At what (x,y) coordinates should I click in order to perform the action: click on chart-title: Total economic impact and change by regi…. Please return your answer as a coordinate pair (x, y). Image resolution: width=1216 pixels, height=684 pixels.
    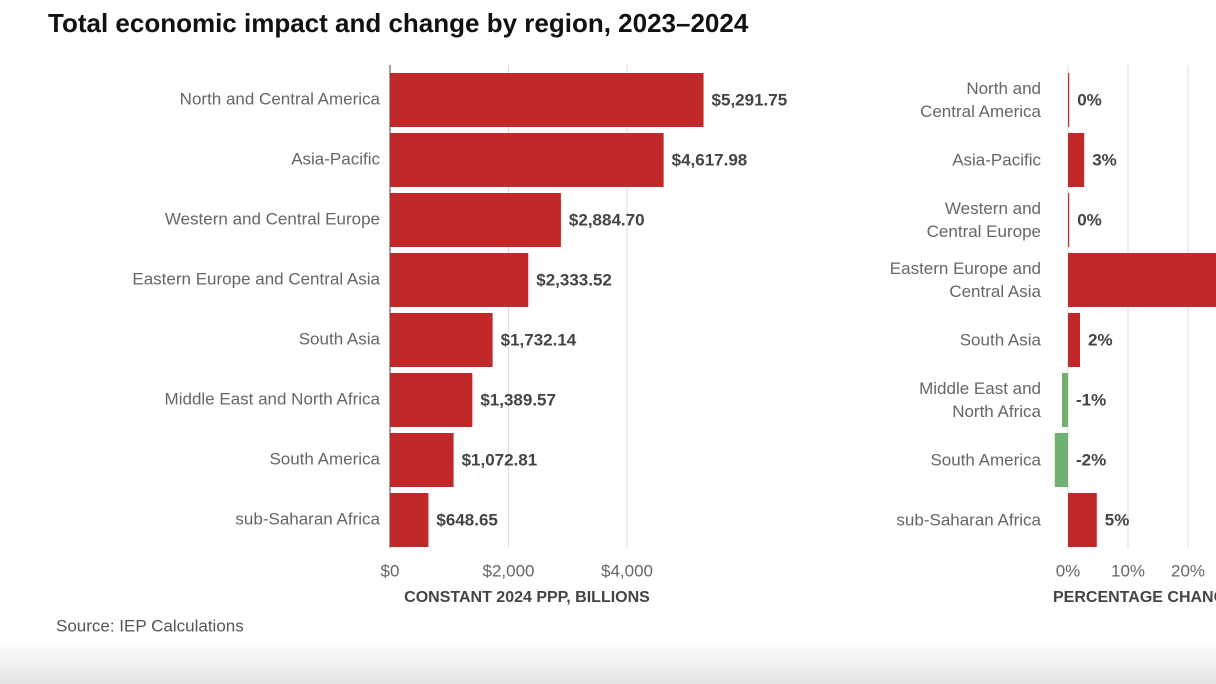
    Looking at the image, I should click on (398, 23).